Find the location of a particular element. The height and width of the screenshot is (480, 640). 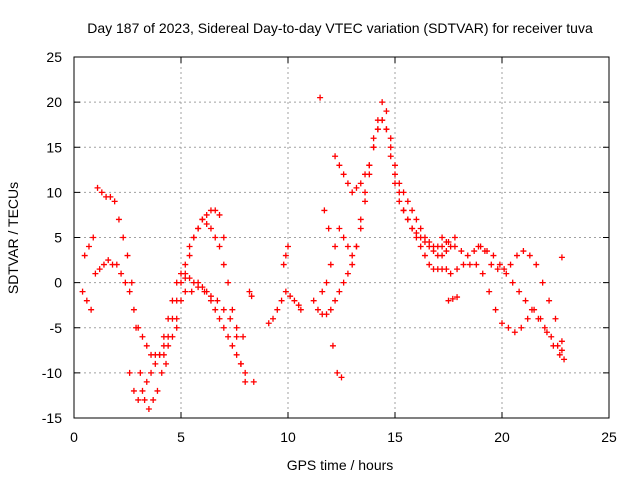

data-point-s16 is located at coordinates (457, 297).